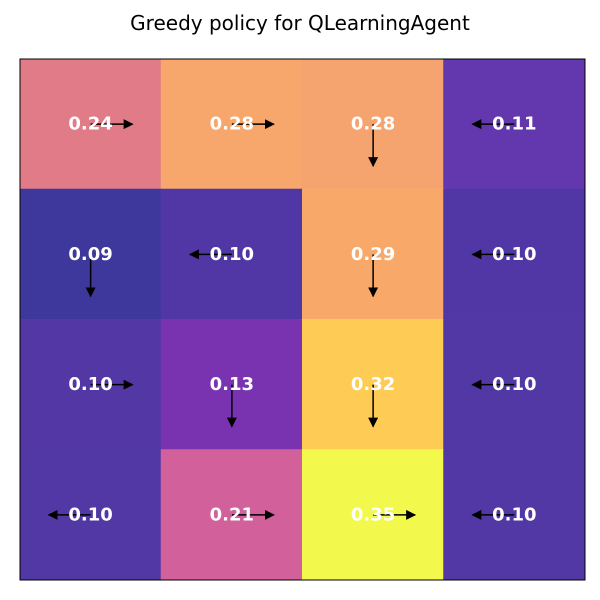 Image resolution: width=600 pixels, height=600 pixels. I want to click on cell-value-label-r0-c1: 0.28, so click(232, 124).